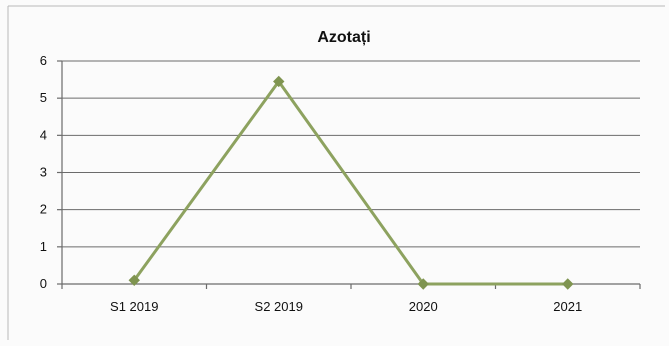 The width and height of the screenshot is (669, 351). Describe the element at coordinates (43, 246) in the screenshot. I see `y-tick-label-1: 1` at that location.